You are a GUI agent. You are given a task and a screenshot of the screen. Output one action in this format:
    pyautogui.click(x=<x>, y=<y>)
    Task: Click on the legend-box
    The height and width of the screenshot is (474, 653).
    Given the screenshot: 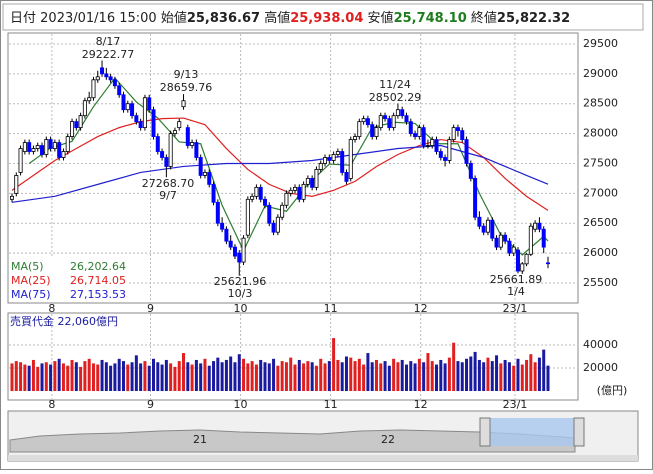 What is the action you would take?
    pyautogui.click(x=68, y=280)
    